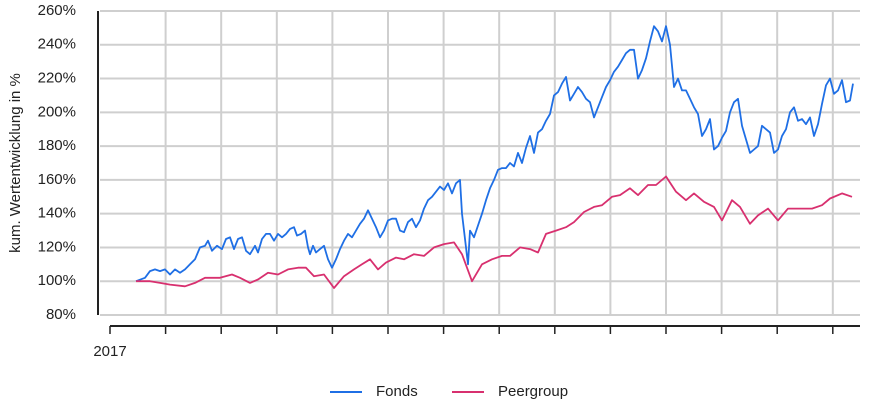 The width and height of the screenshot is (880, 406). Describe the element at coordinates (109, 351) in the screenshot. I see `x-tick-label: 2017` at that location.